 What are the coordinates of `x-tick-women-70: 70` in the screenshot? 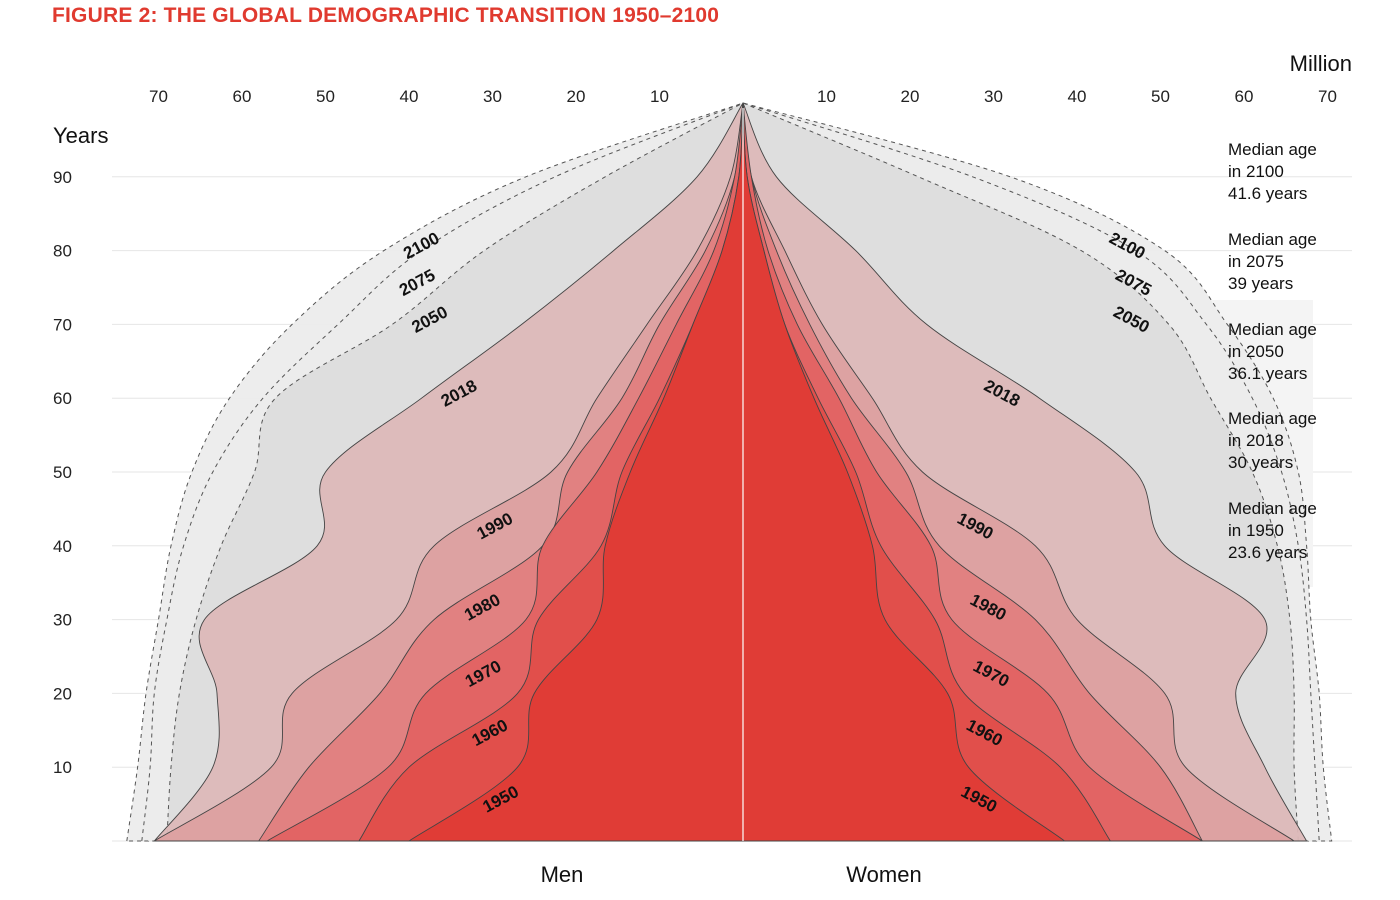 It's located at (1327, 96).